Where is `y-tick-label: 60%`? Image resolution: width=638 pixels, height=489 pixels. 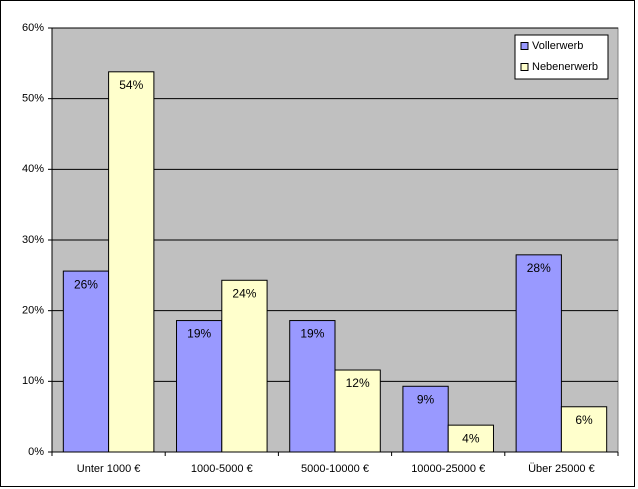
y-tick-label: 60% is located at coordinates (33, 28).